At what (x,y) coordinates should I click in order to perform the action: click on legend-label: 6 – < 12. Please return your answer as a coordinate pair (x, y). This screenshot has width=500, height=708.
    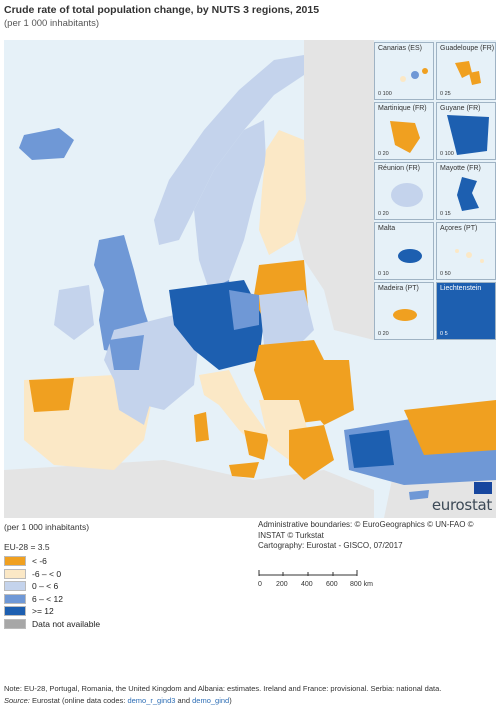
    Looking at the image, I should click on (47, 598).